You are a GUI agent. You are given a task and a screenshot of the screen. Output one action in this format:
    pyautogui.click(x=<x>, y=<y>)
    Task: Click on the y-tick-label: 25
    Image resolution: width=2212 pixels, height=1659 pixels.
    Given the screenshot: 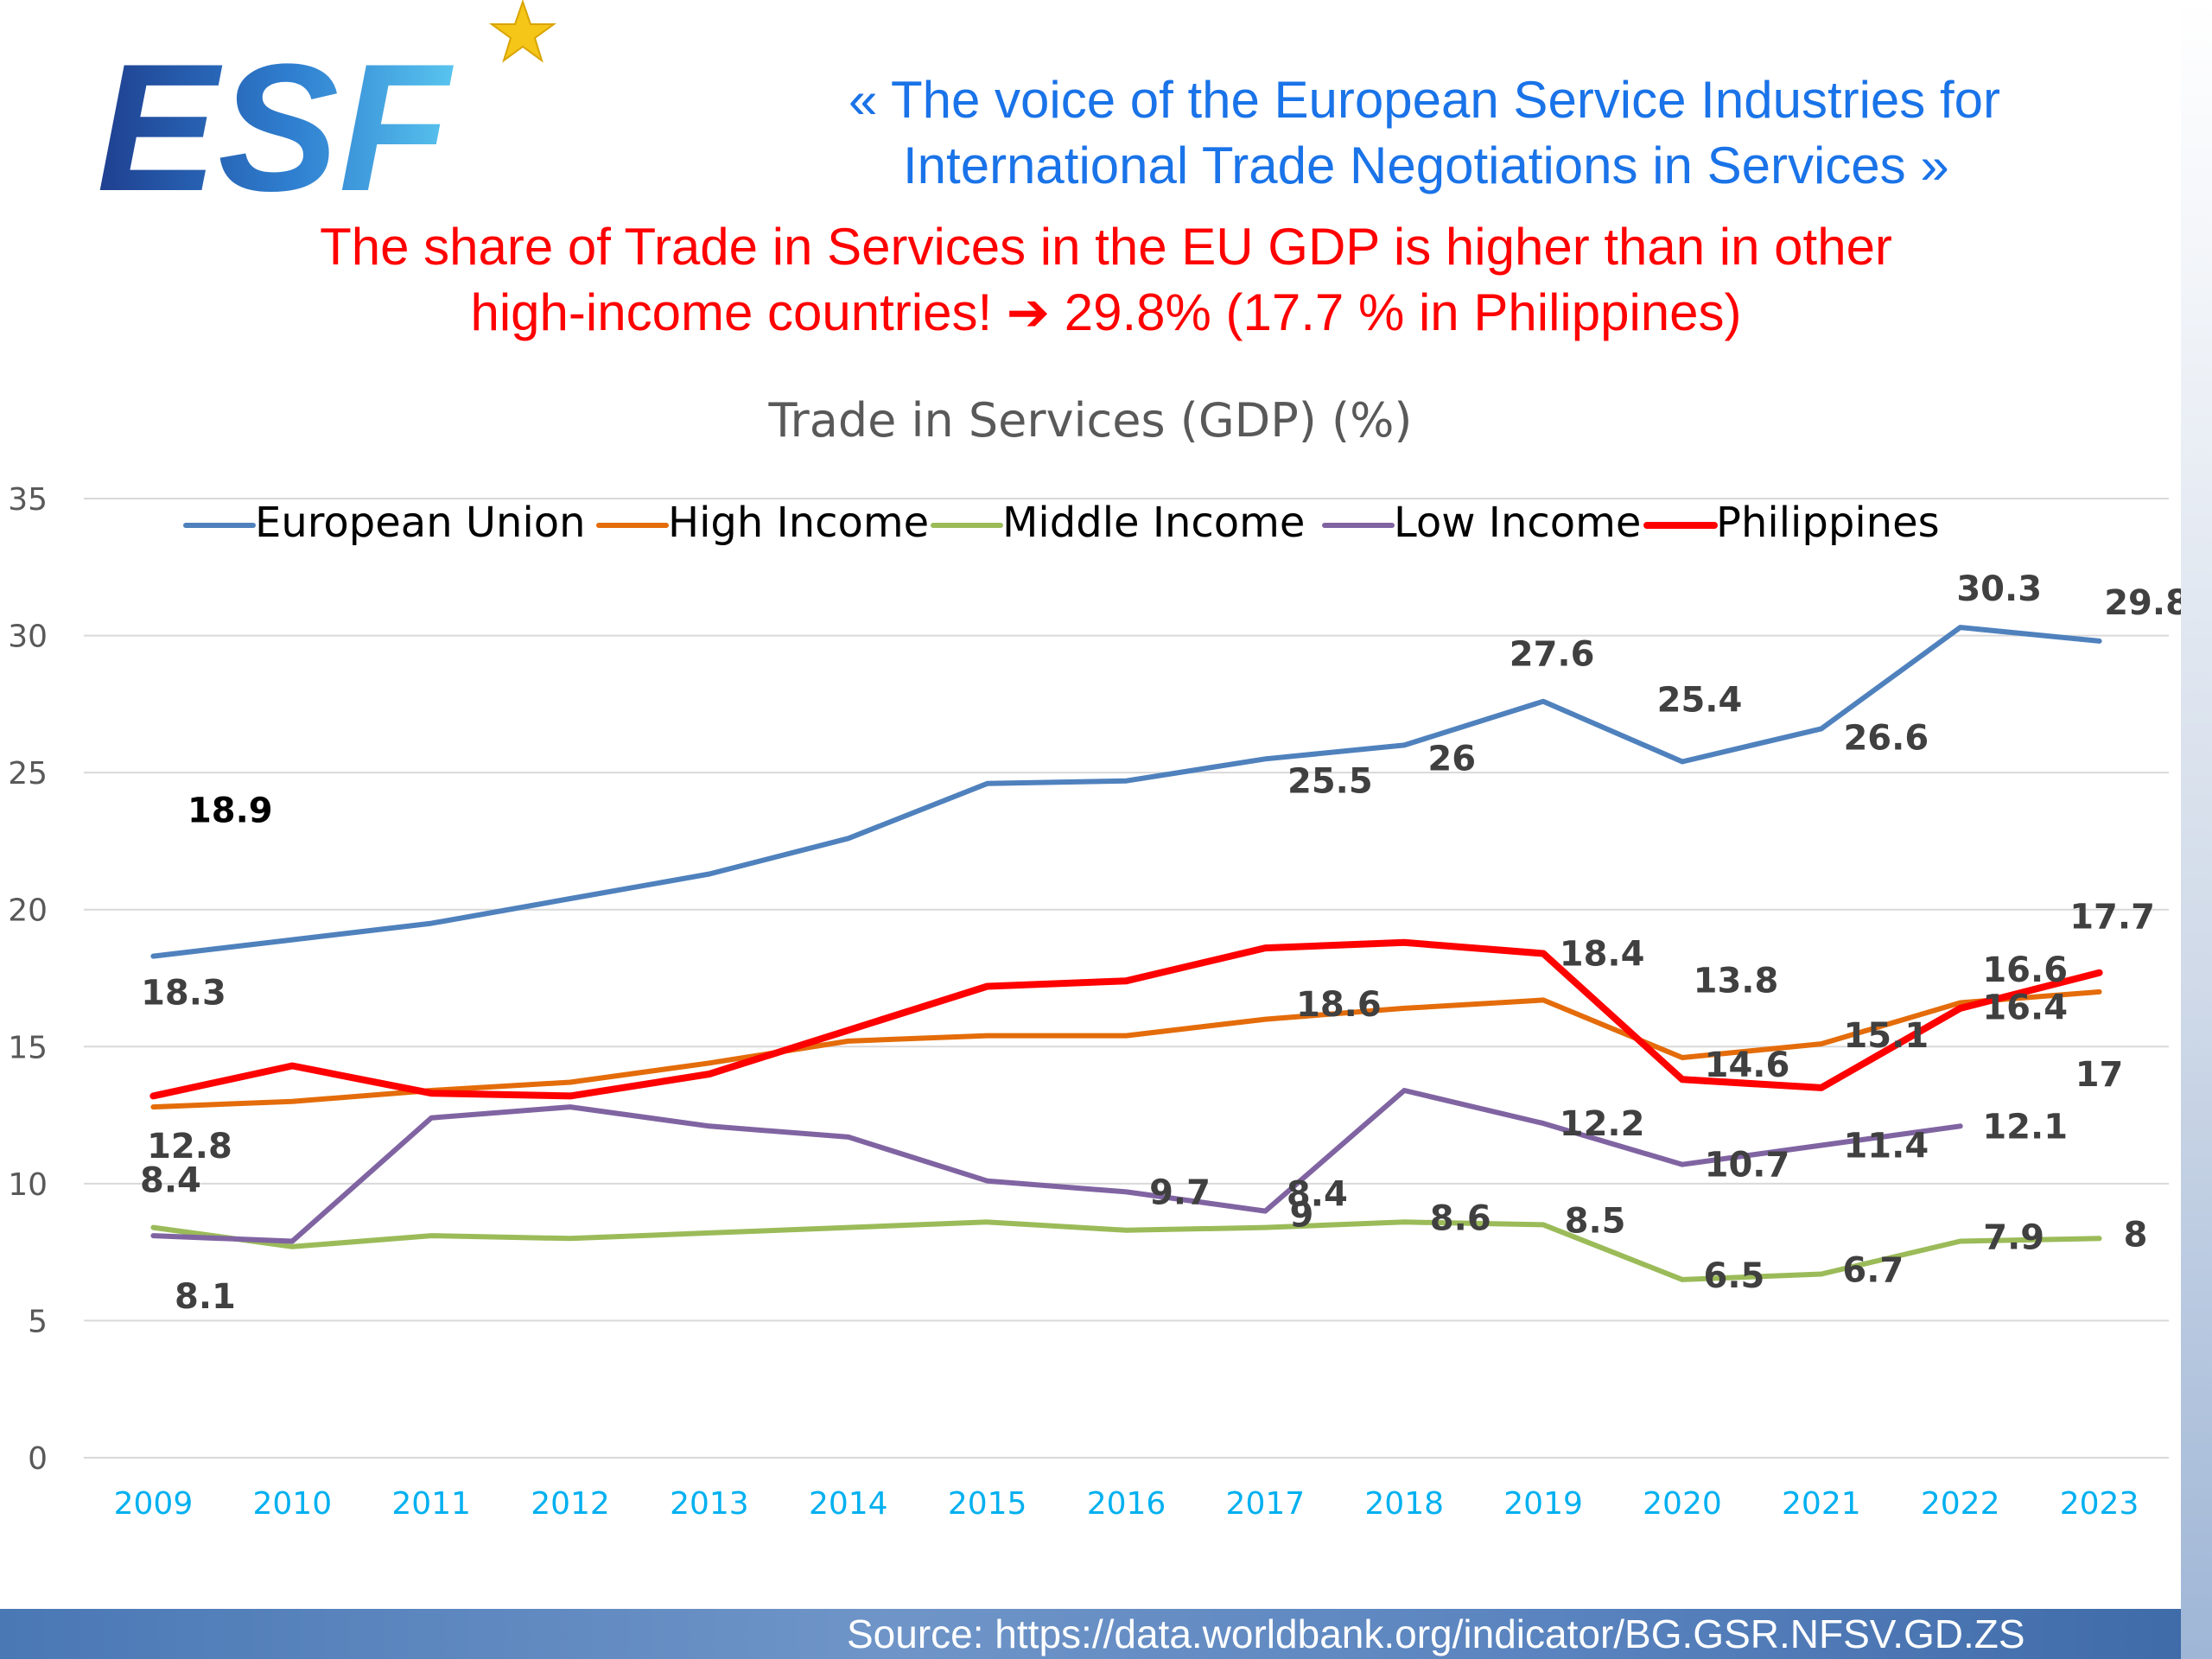 What is the action you would take?
    pyautogui.click(x=28, y=773)
    